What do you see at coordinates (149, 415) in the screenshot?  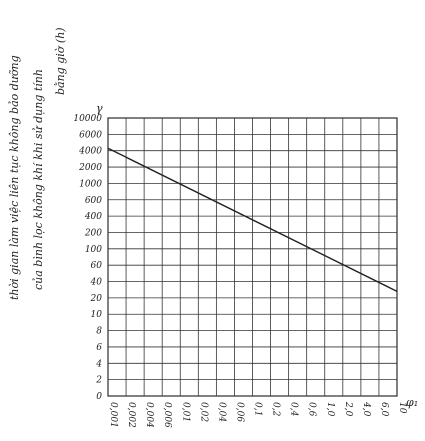 I see `x-tick-label: 0,004` at bounding box center [149, 415].